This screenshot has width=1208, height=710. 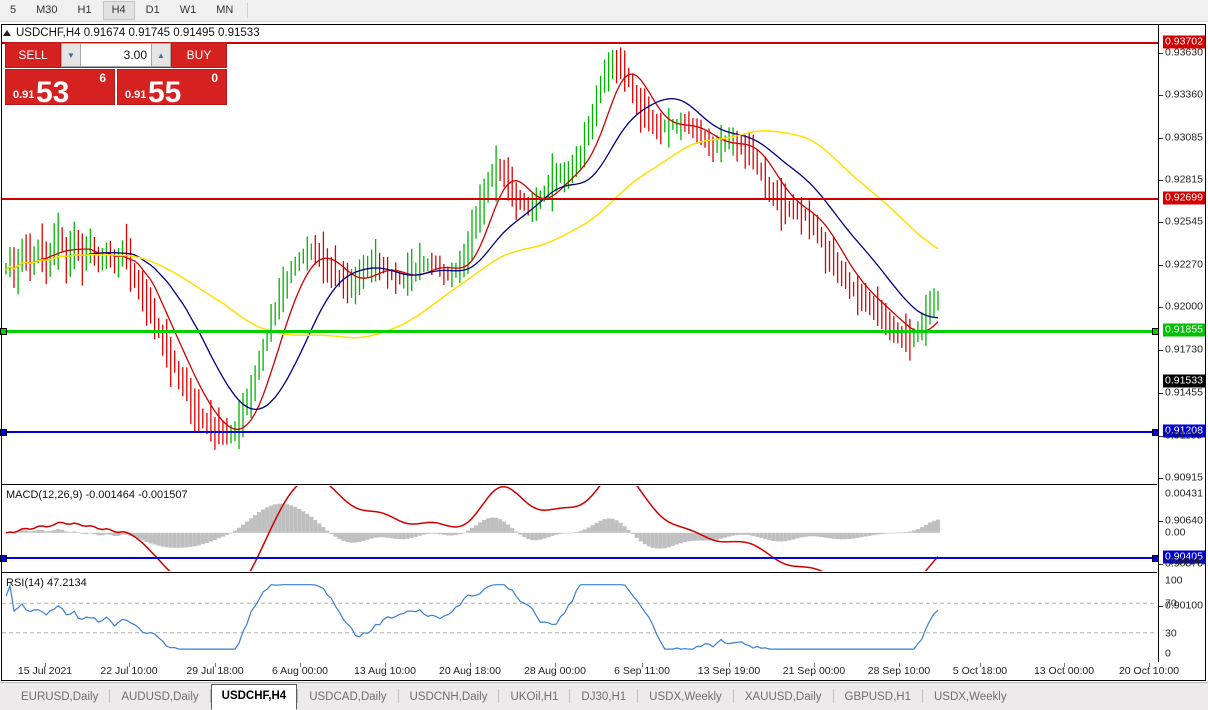 What do you see at coordinates (385, 671) in the screenshot?
I see `time-label: 13 Aug 10:00` at bounding box center [385, 671].